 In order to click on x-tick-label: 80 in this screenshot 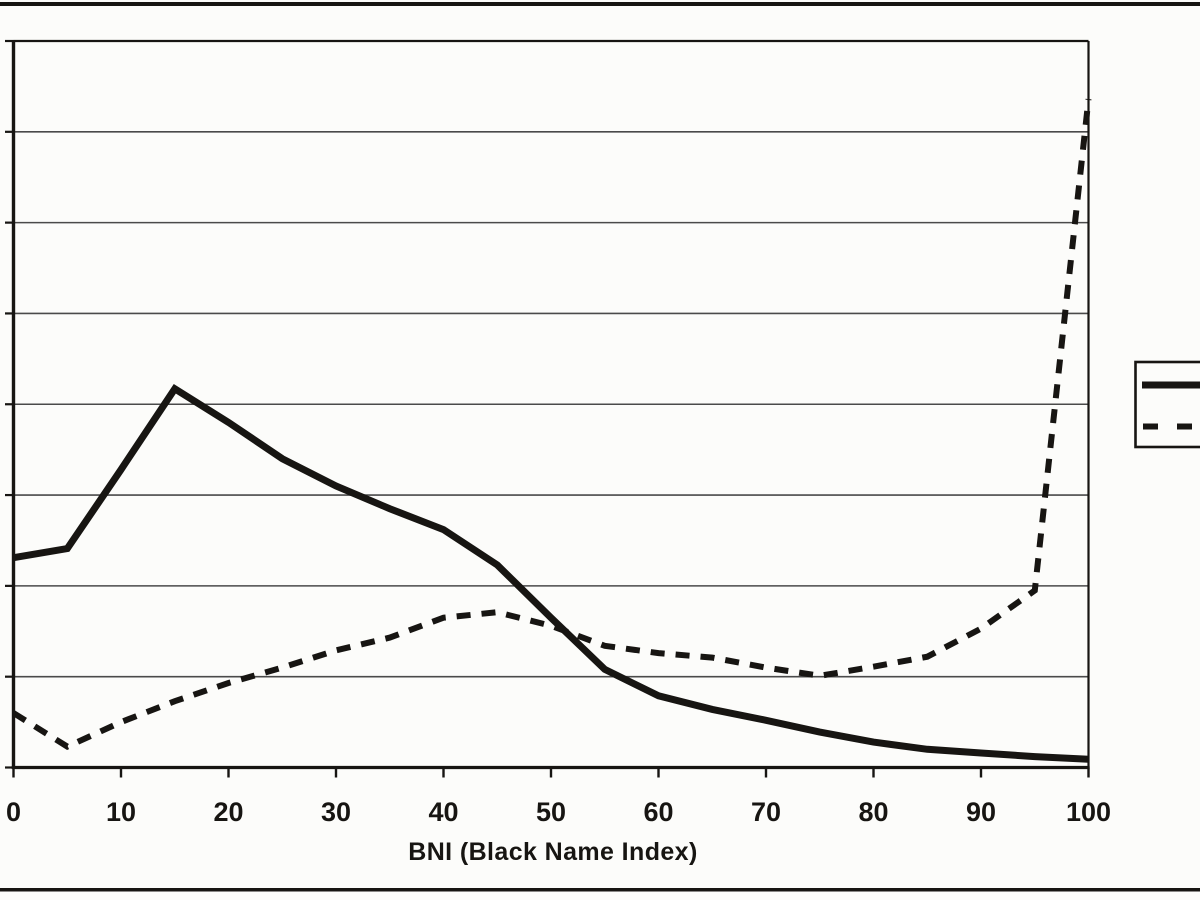, I will do `click(873, 812)`.